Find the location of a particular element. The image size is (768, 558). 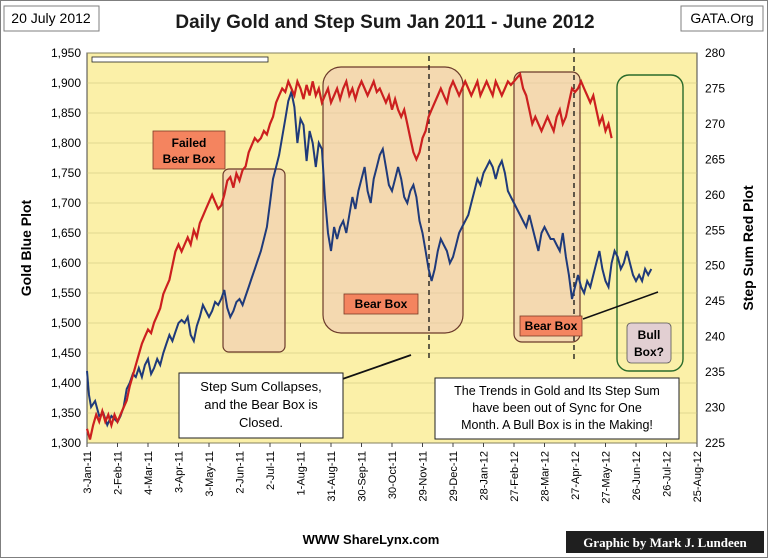

x-tick-label: 26-Jun-12 is located at coordinates (637, 476).